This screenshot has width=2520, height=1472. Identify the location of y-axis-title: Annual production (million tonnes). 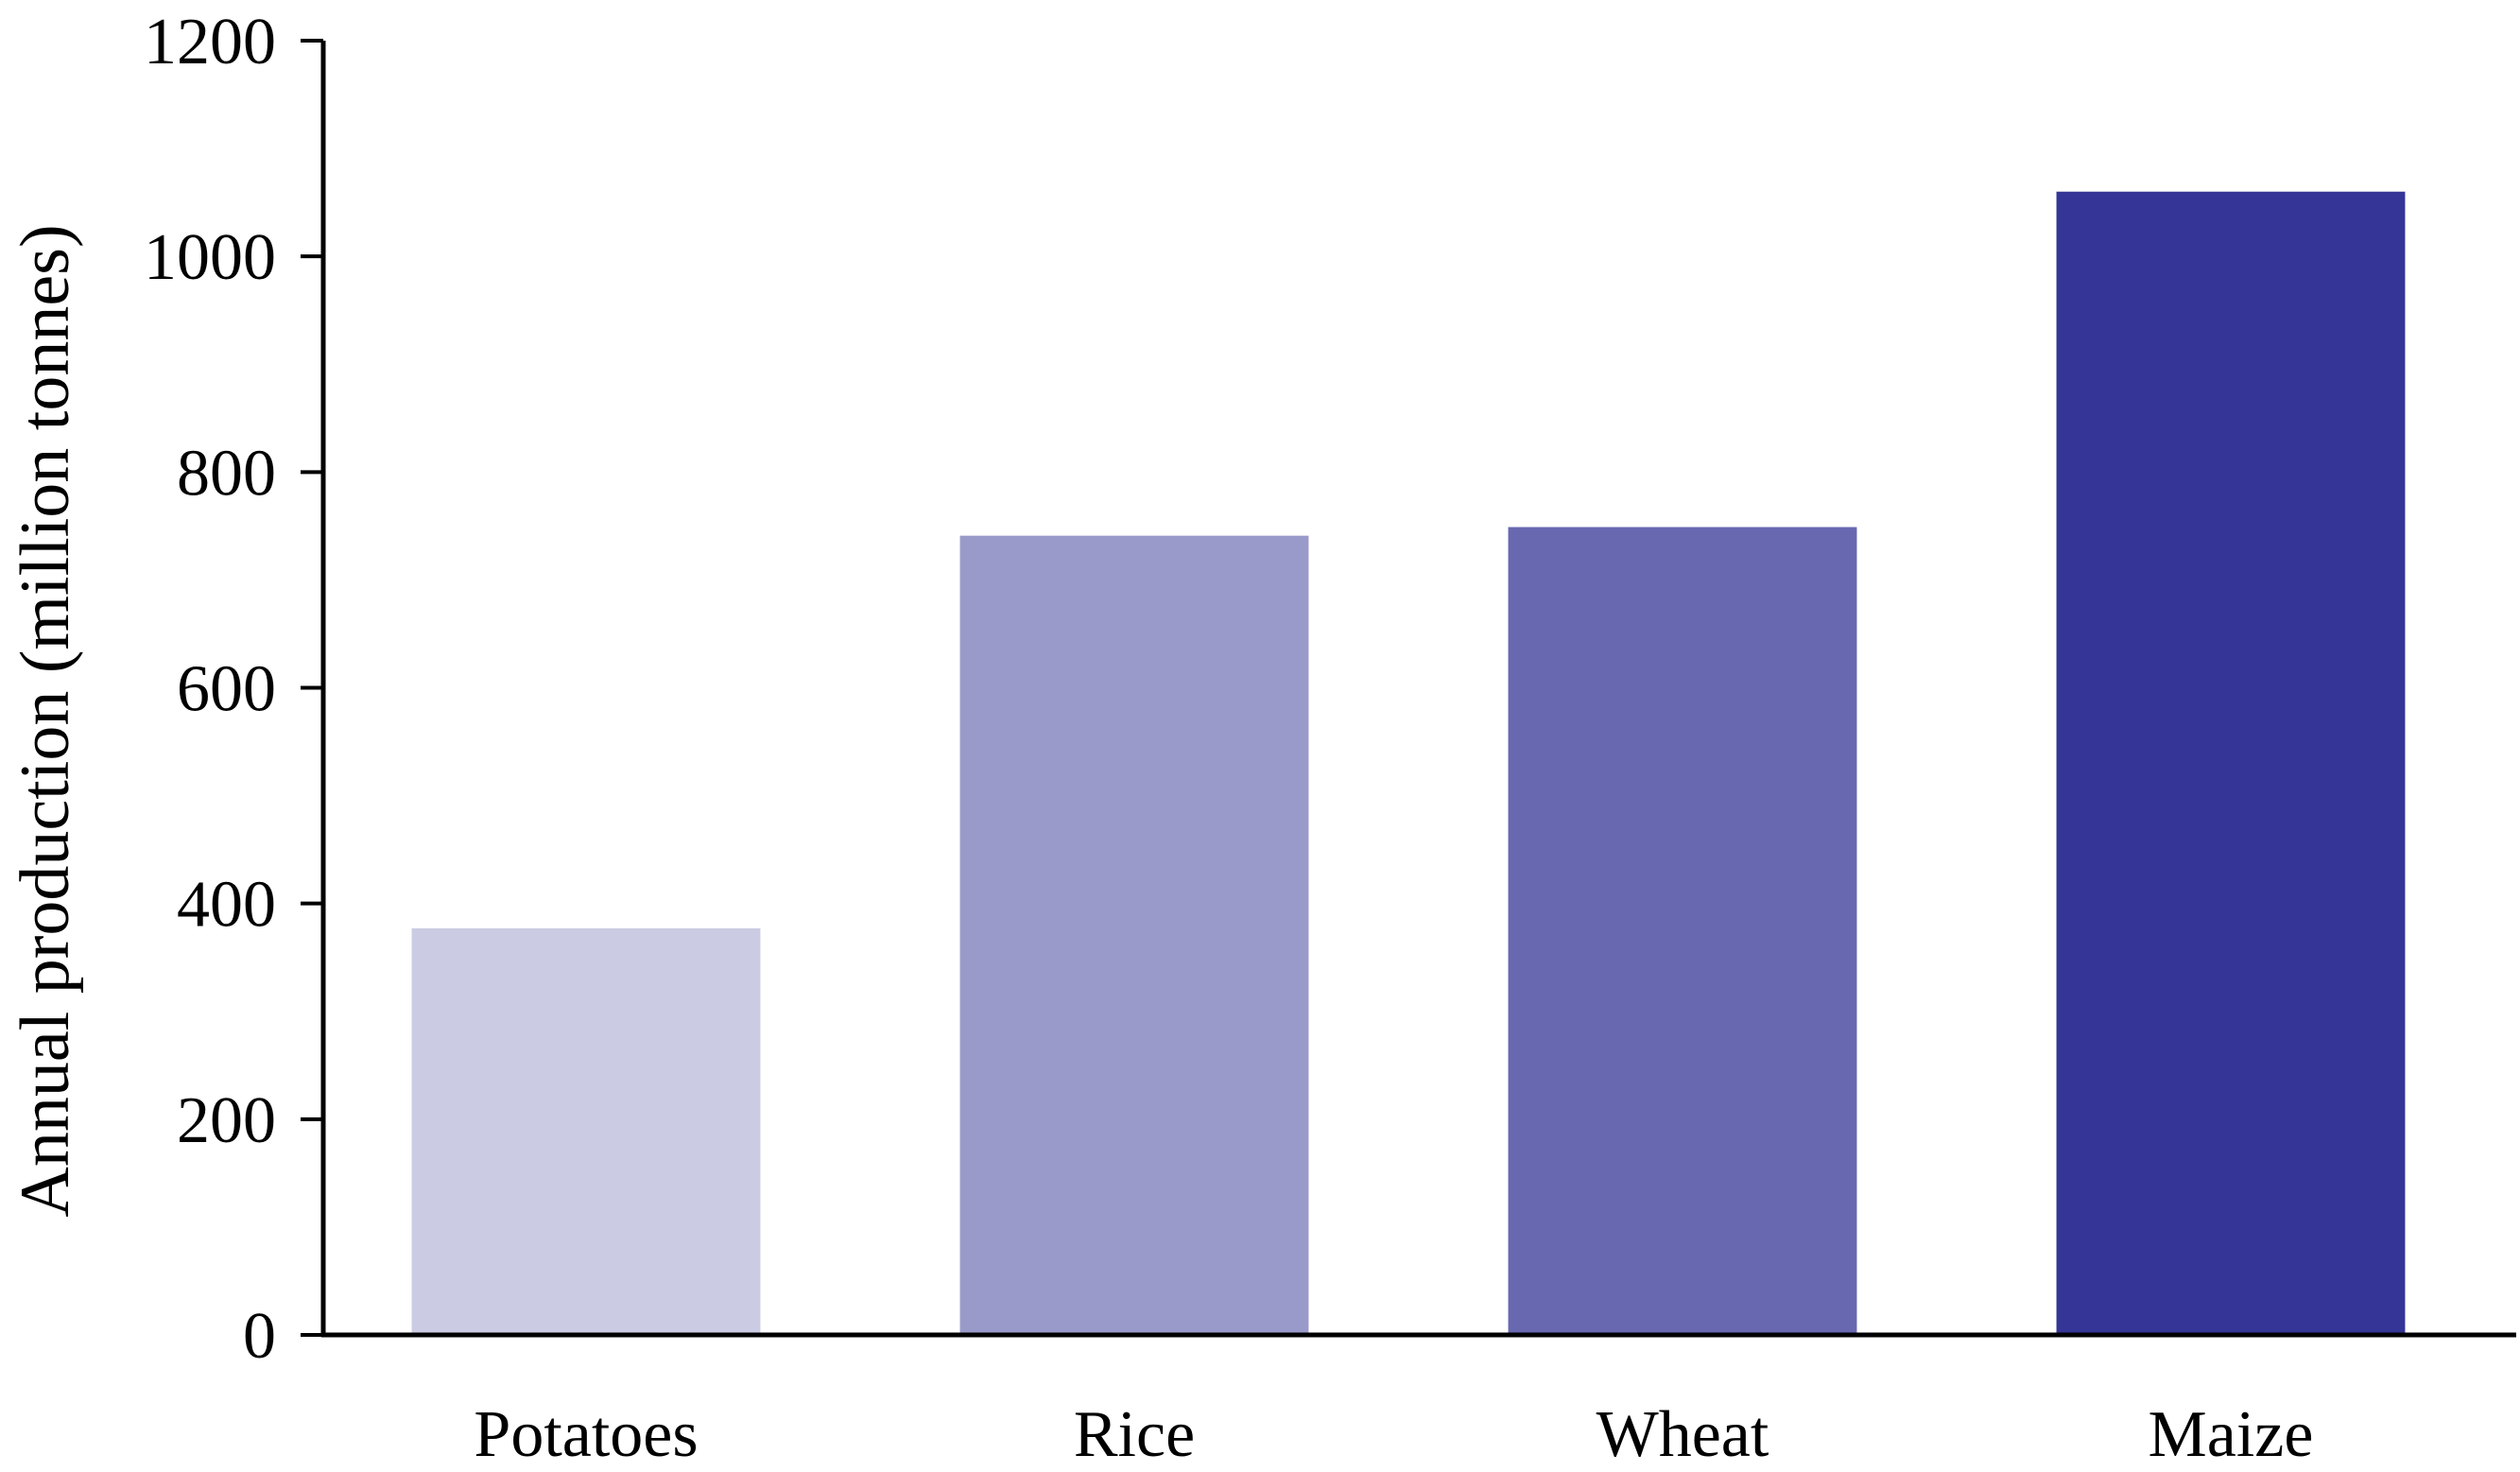
(45, 720).